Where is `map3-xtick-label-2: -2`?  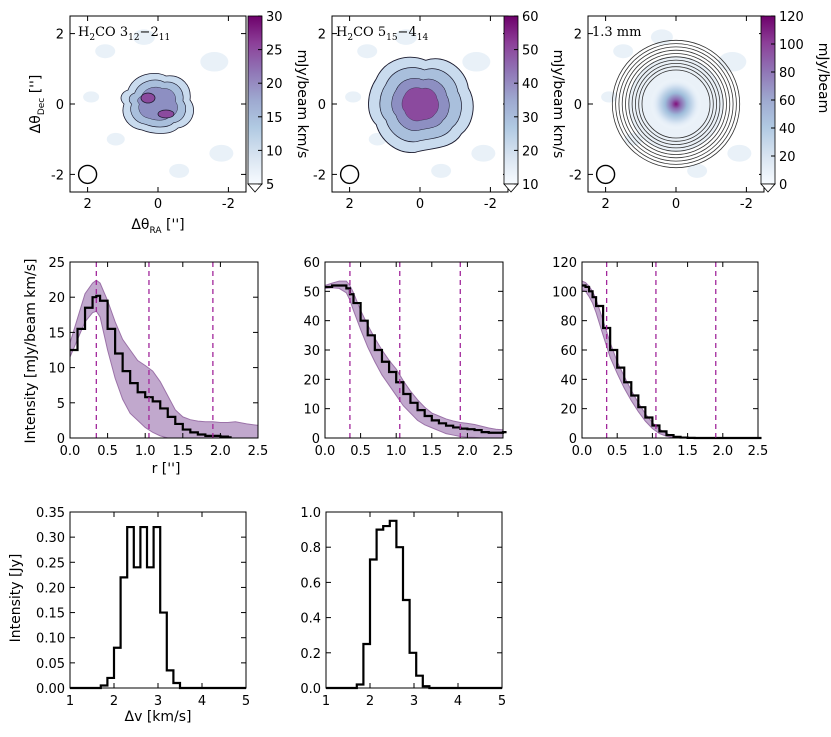 map3-xtick-label-2: -2 is located at coordinates (746, 204).